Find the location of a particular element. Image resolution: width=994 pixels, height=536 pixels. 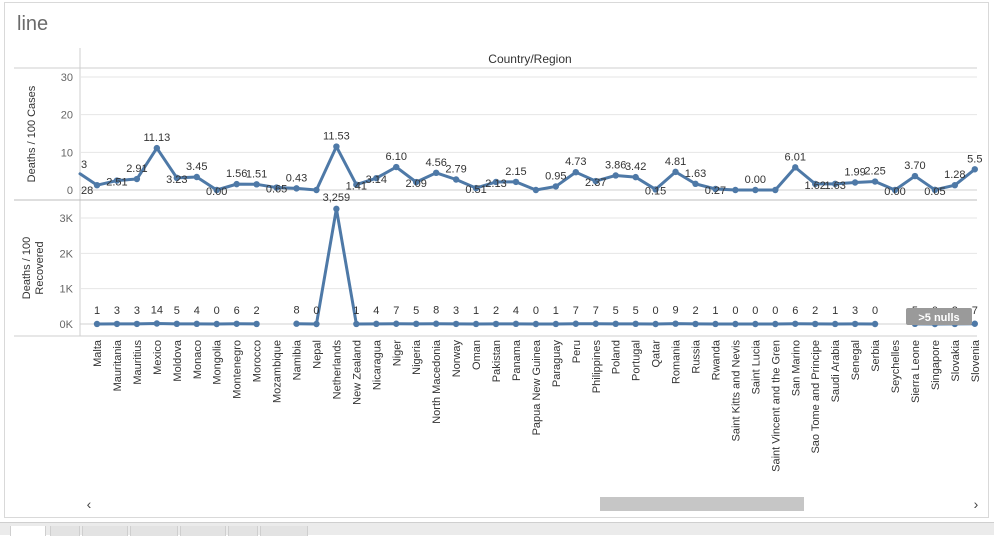

data-label: 2.15 is located at coordinates (515, 172).